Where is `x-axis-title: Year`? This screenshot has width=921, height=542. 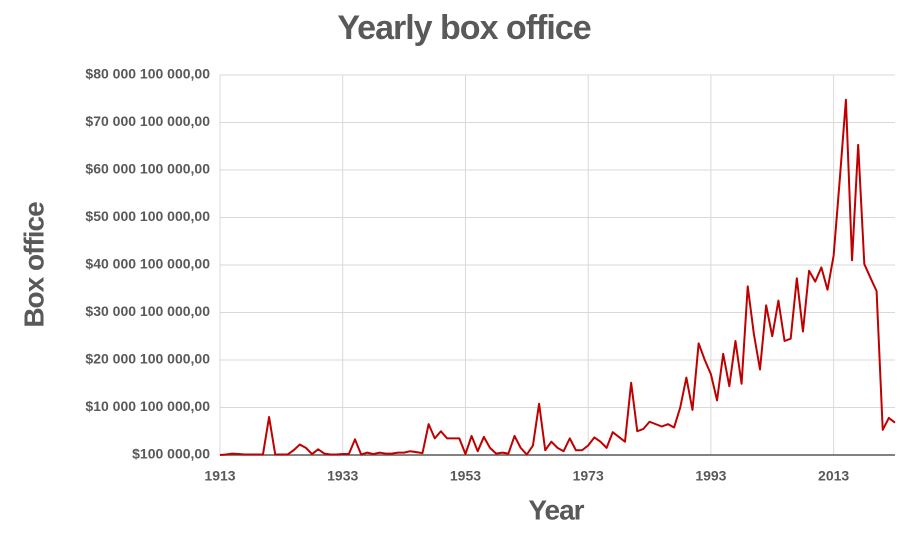
x-axis-title: Year is located at coordinates (556, 509).